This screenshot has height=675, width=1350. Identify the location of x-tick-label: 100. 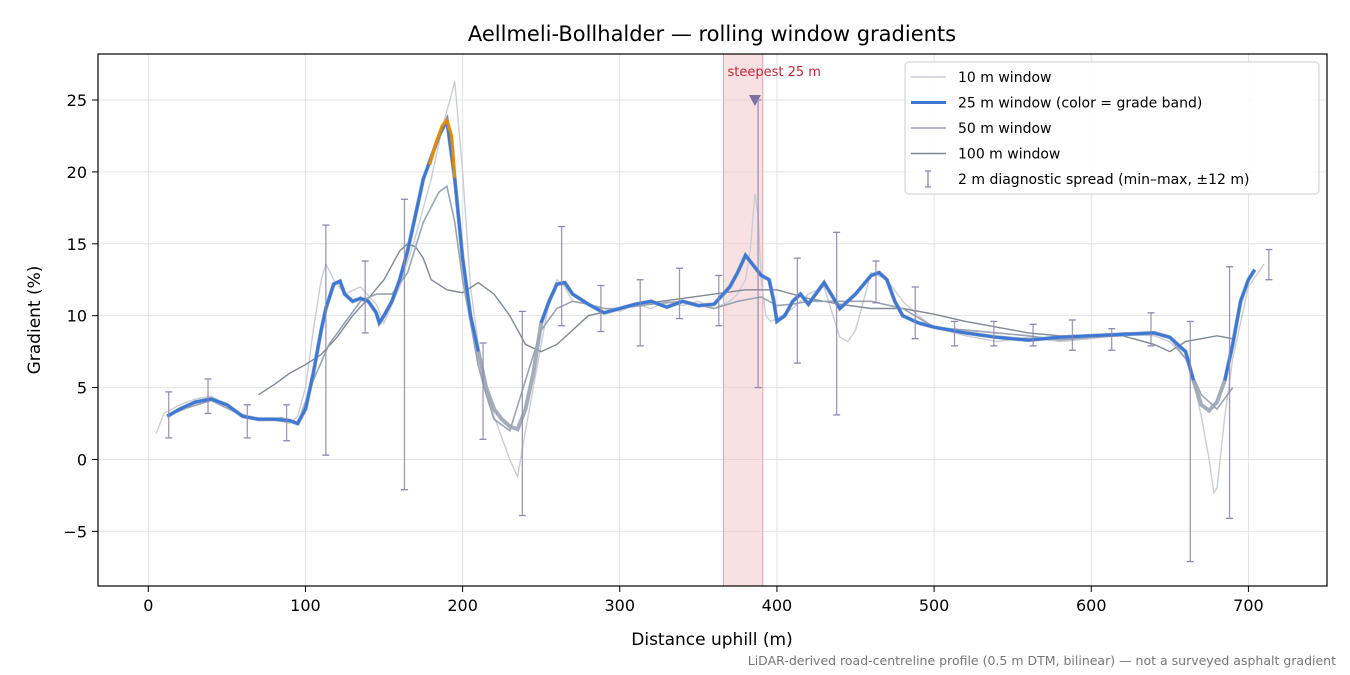
(305, 605).